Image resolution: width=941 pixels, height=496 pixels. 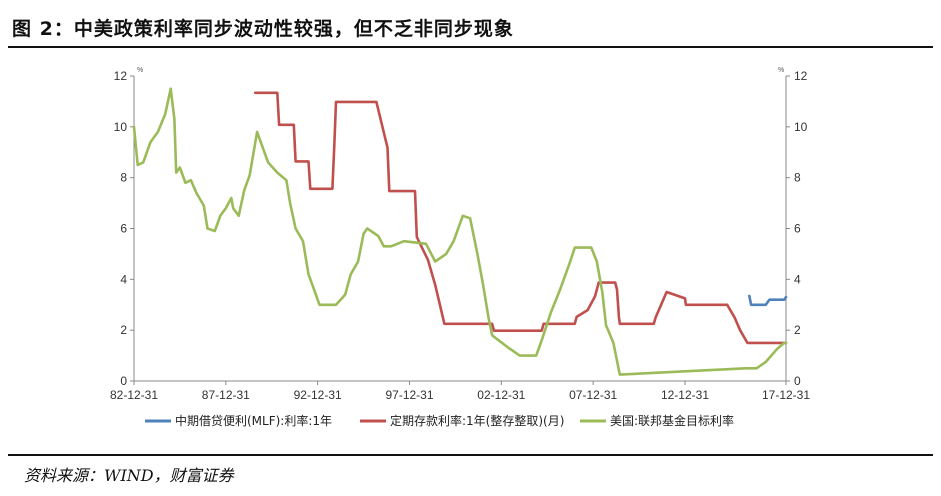 I want to click on y-tick-label-right: 12, so click(x=801, y=76).